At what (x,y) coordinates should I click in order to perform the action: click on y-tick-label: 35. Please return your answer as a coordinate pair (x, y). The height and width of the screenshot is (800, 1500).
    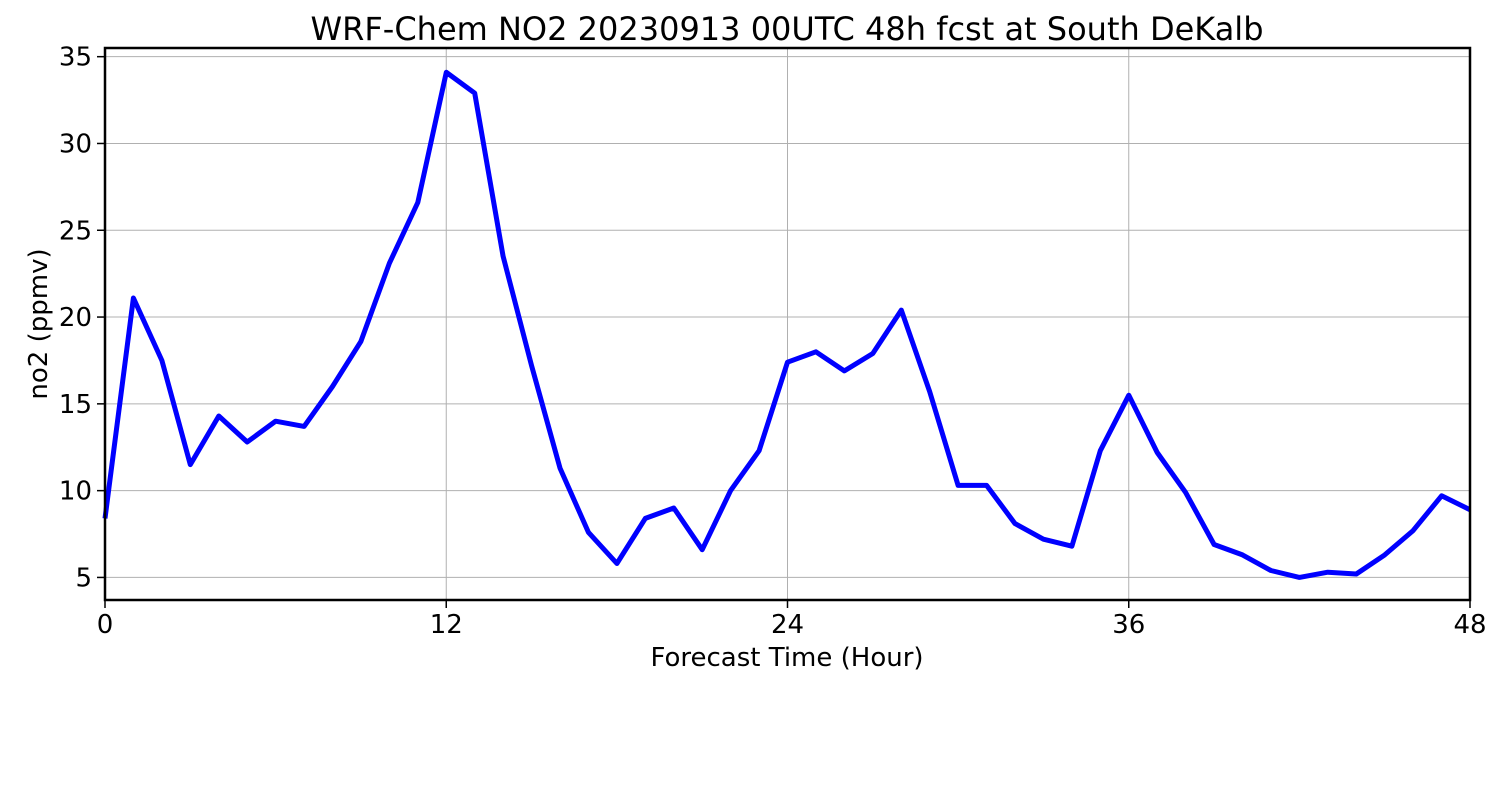
    Looking at the image, I should click on (75, 58).